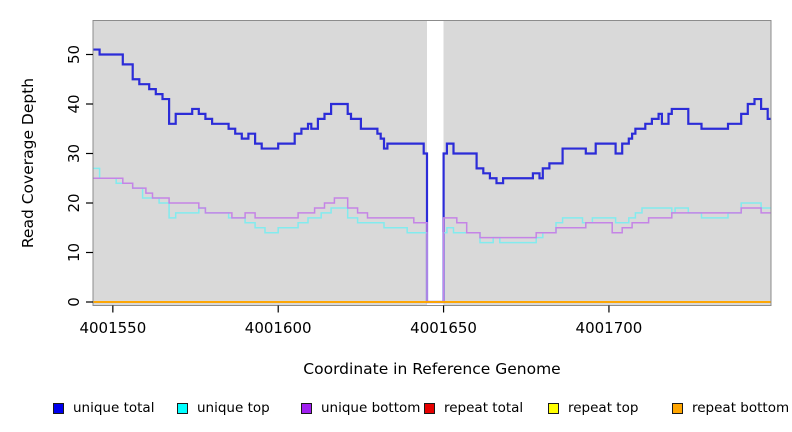  Describe the element at coordinates (741, 408) in the screenshot. I see `legend-label: repeat bottom` at that location.